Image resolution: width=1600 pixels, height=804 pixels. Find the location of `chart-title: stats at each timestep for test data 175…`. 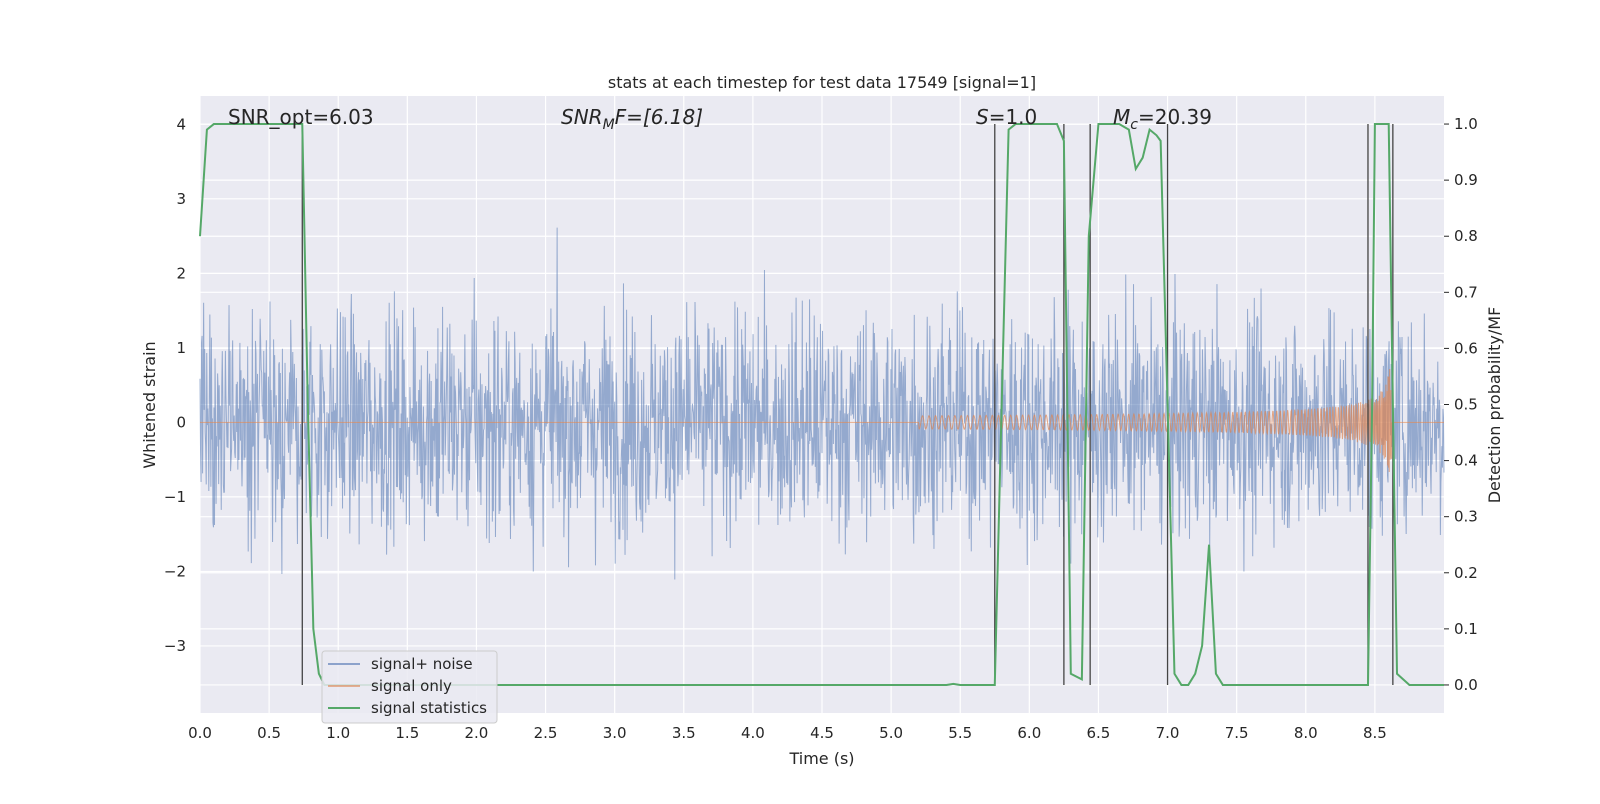

chart-title: stats at each timestep for test data 175… is located at coordinates (822, 82).